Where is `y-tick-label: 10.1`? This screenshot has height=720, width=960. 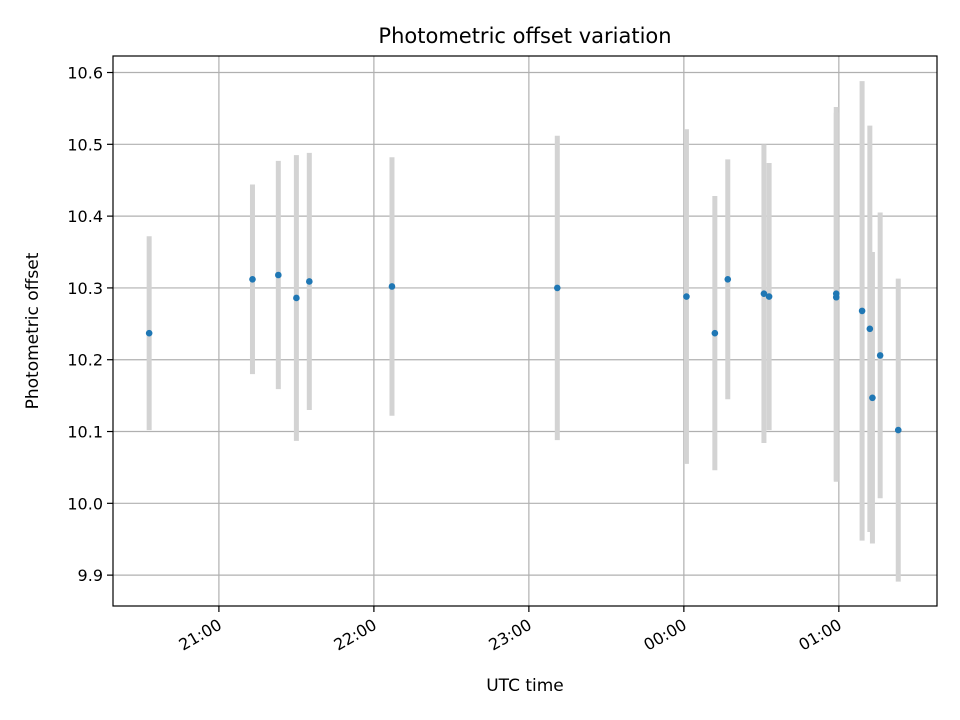
y-tick-label: 10.1 is located at coordinates (85, 432).